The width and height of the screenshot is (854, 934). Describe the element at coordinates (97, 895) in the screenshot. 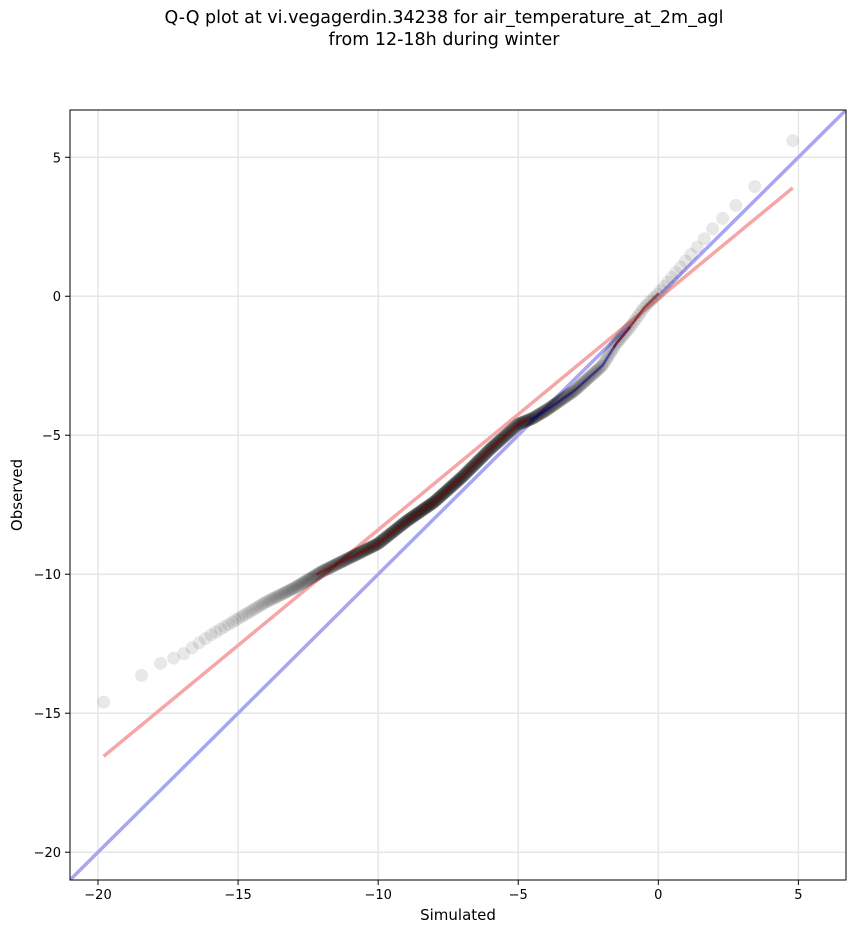

I see `x-tick-label: −20` at that location.